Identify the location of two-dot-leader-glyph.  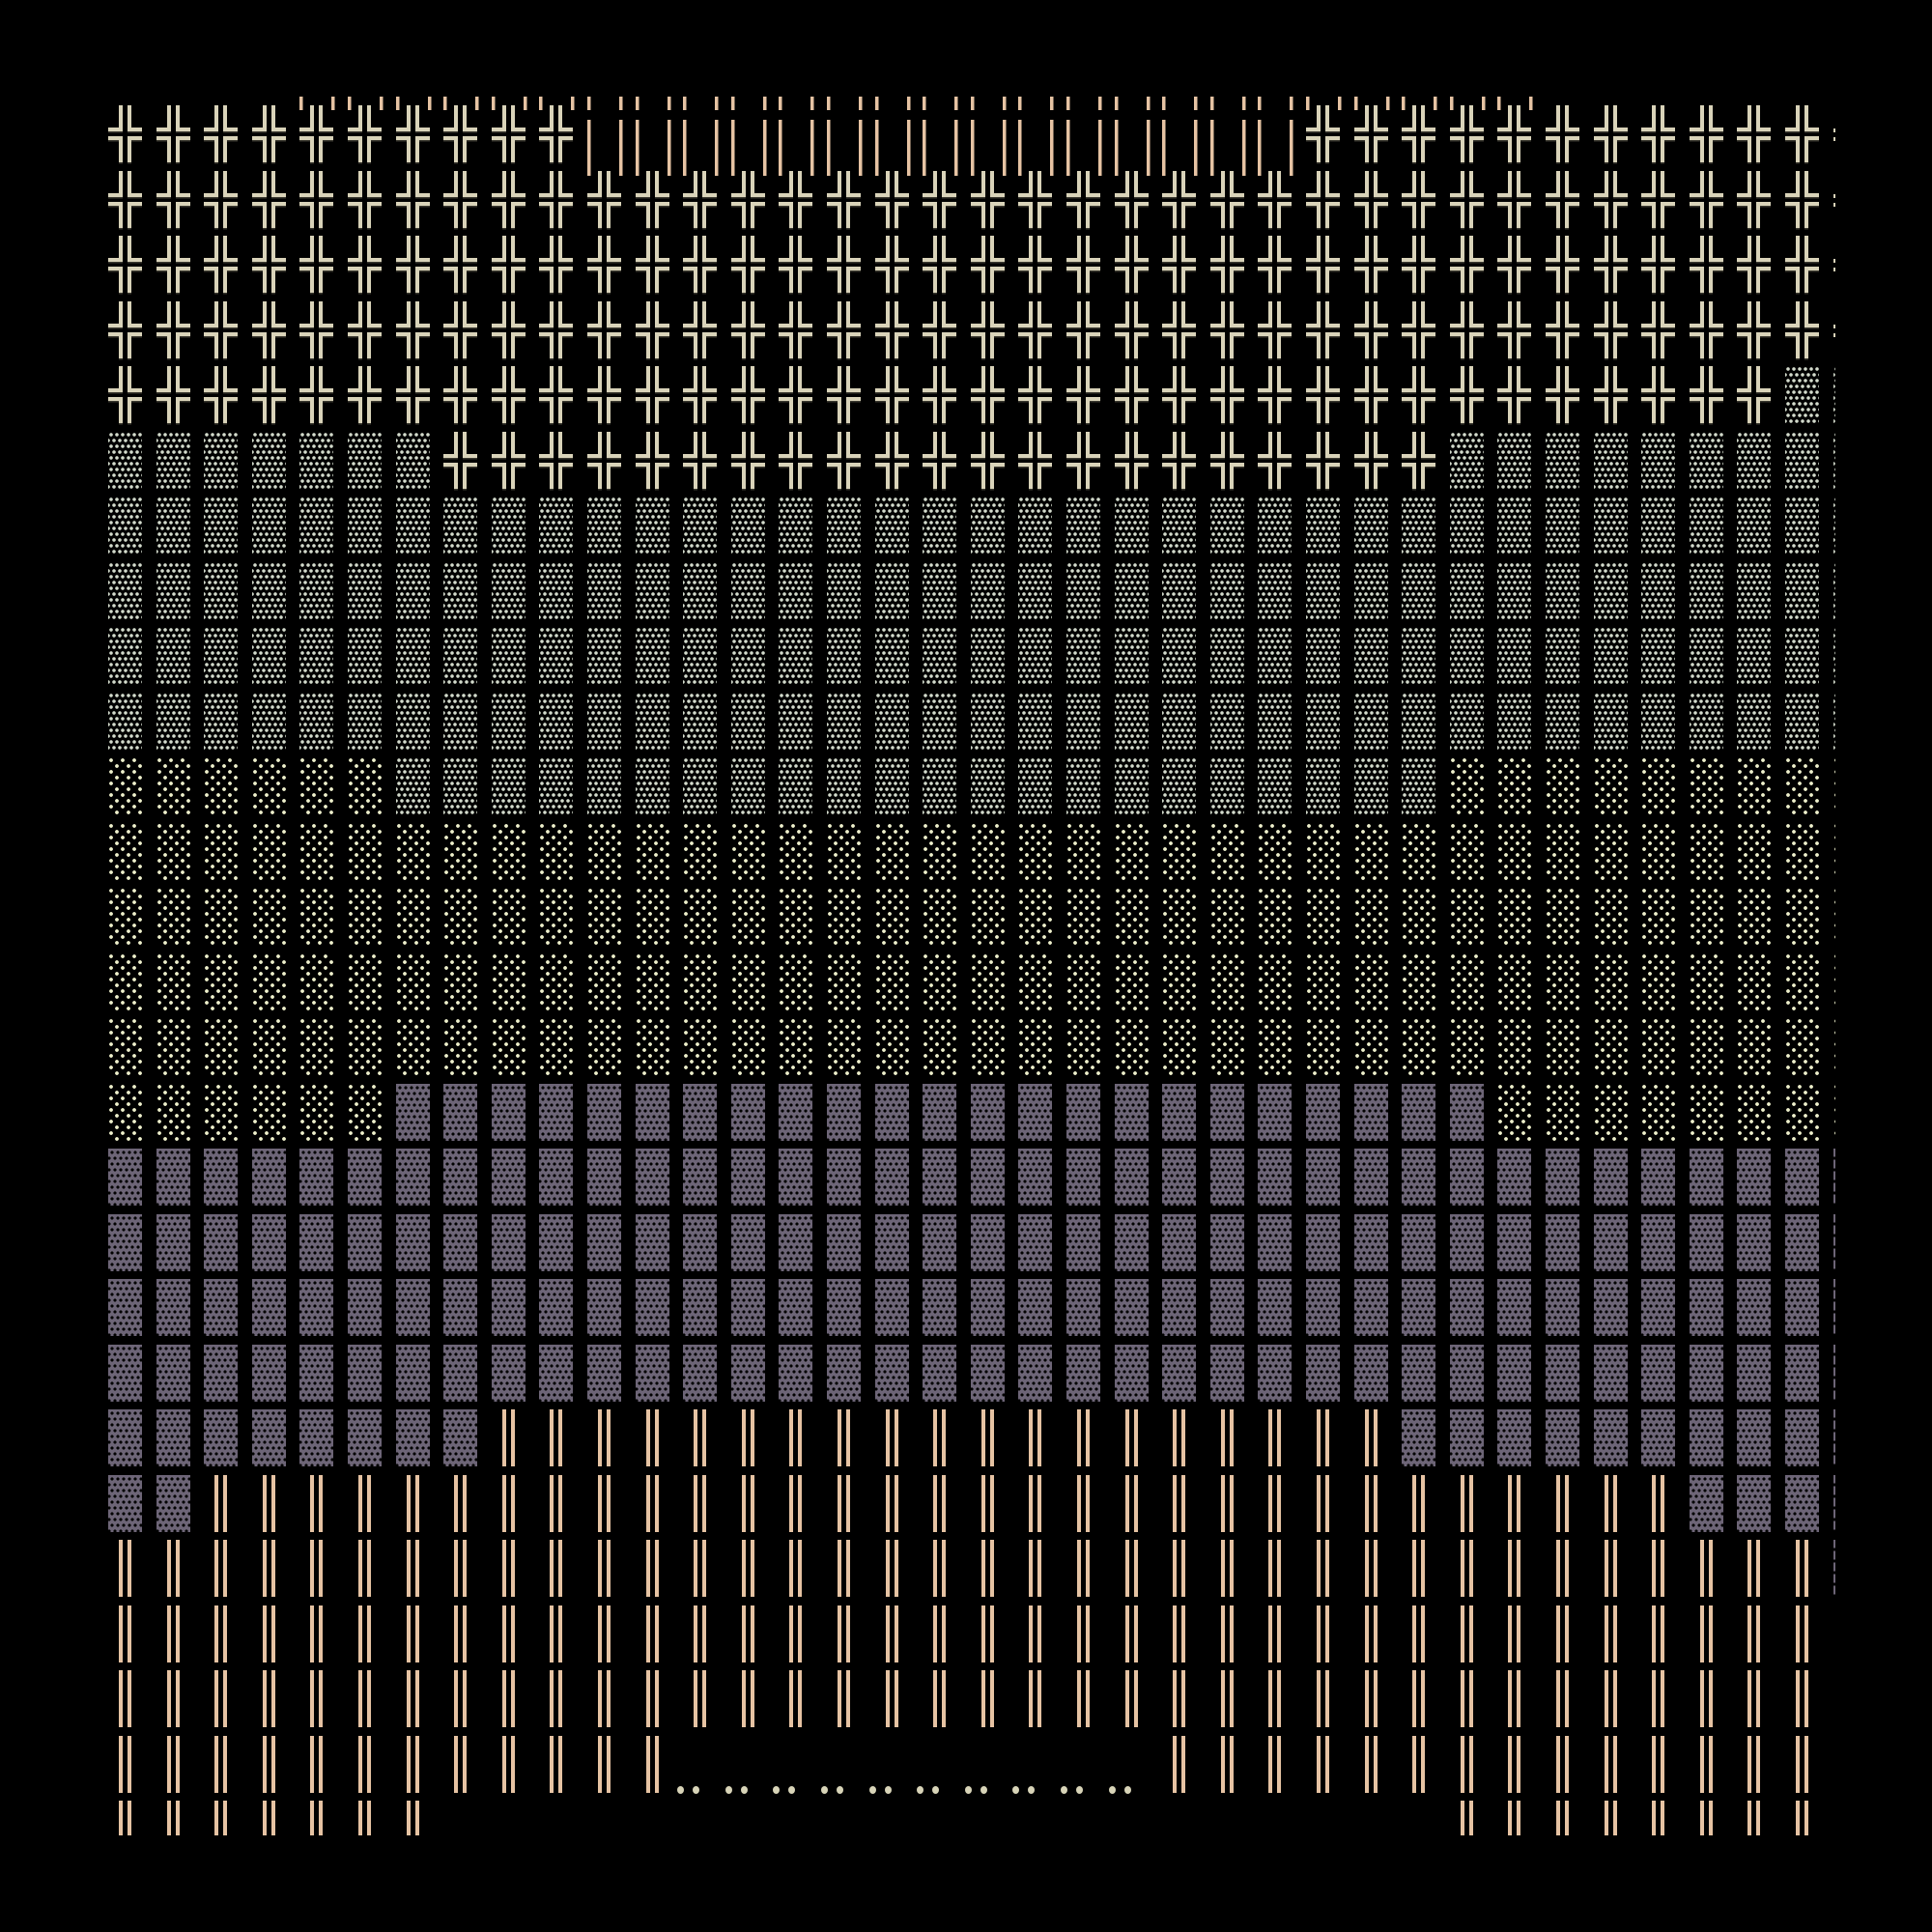
(1080, 1765).